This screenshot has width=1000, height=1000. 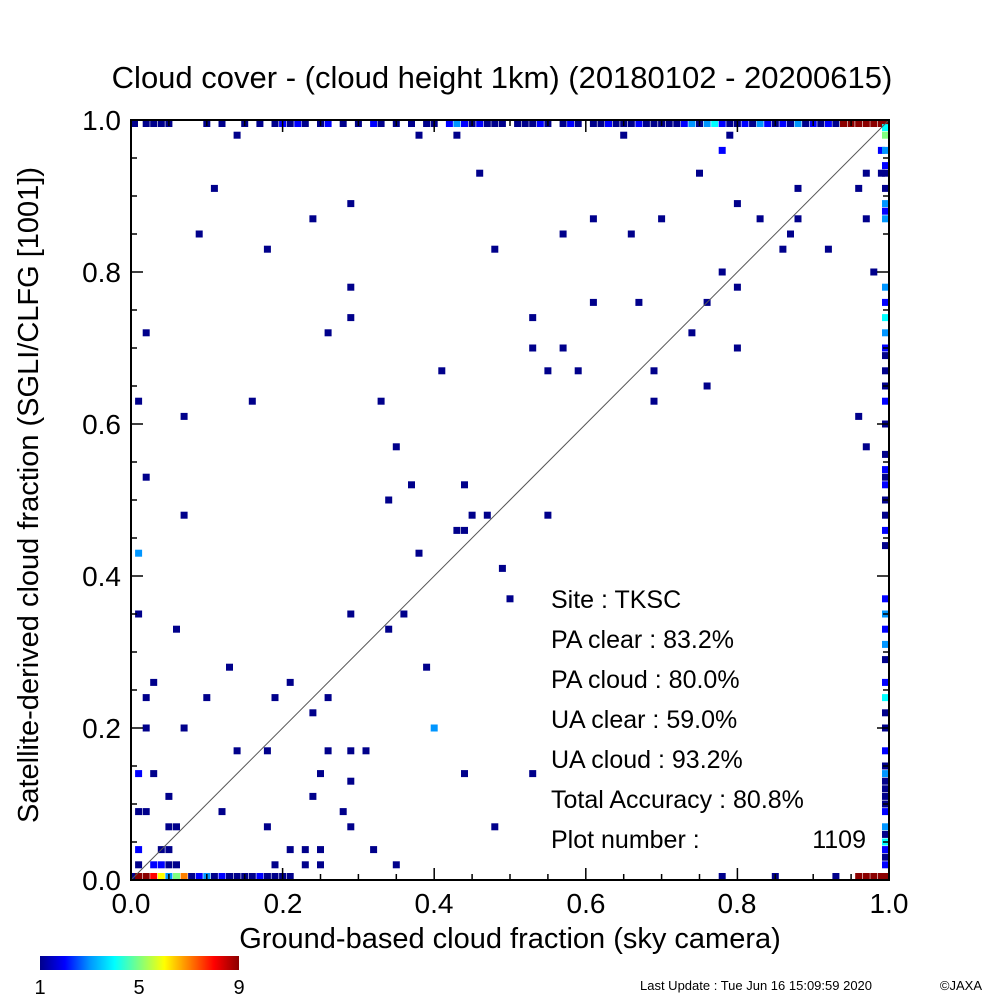 I want to click on stat-site: Site : TKSC, so click(x=616, y=600).